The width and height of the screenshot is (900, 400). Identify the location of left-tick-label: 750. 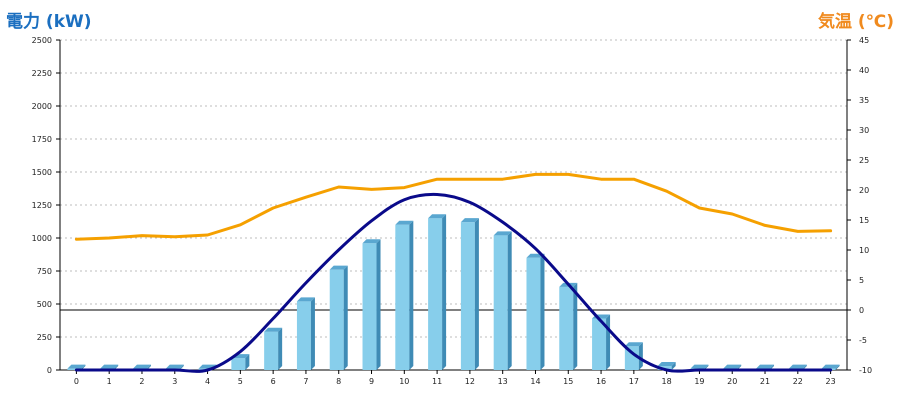
(44, 271).